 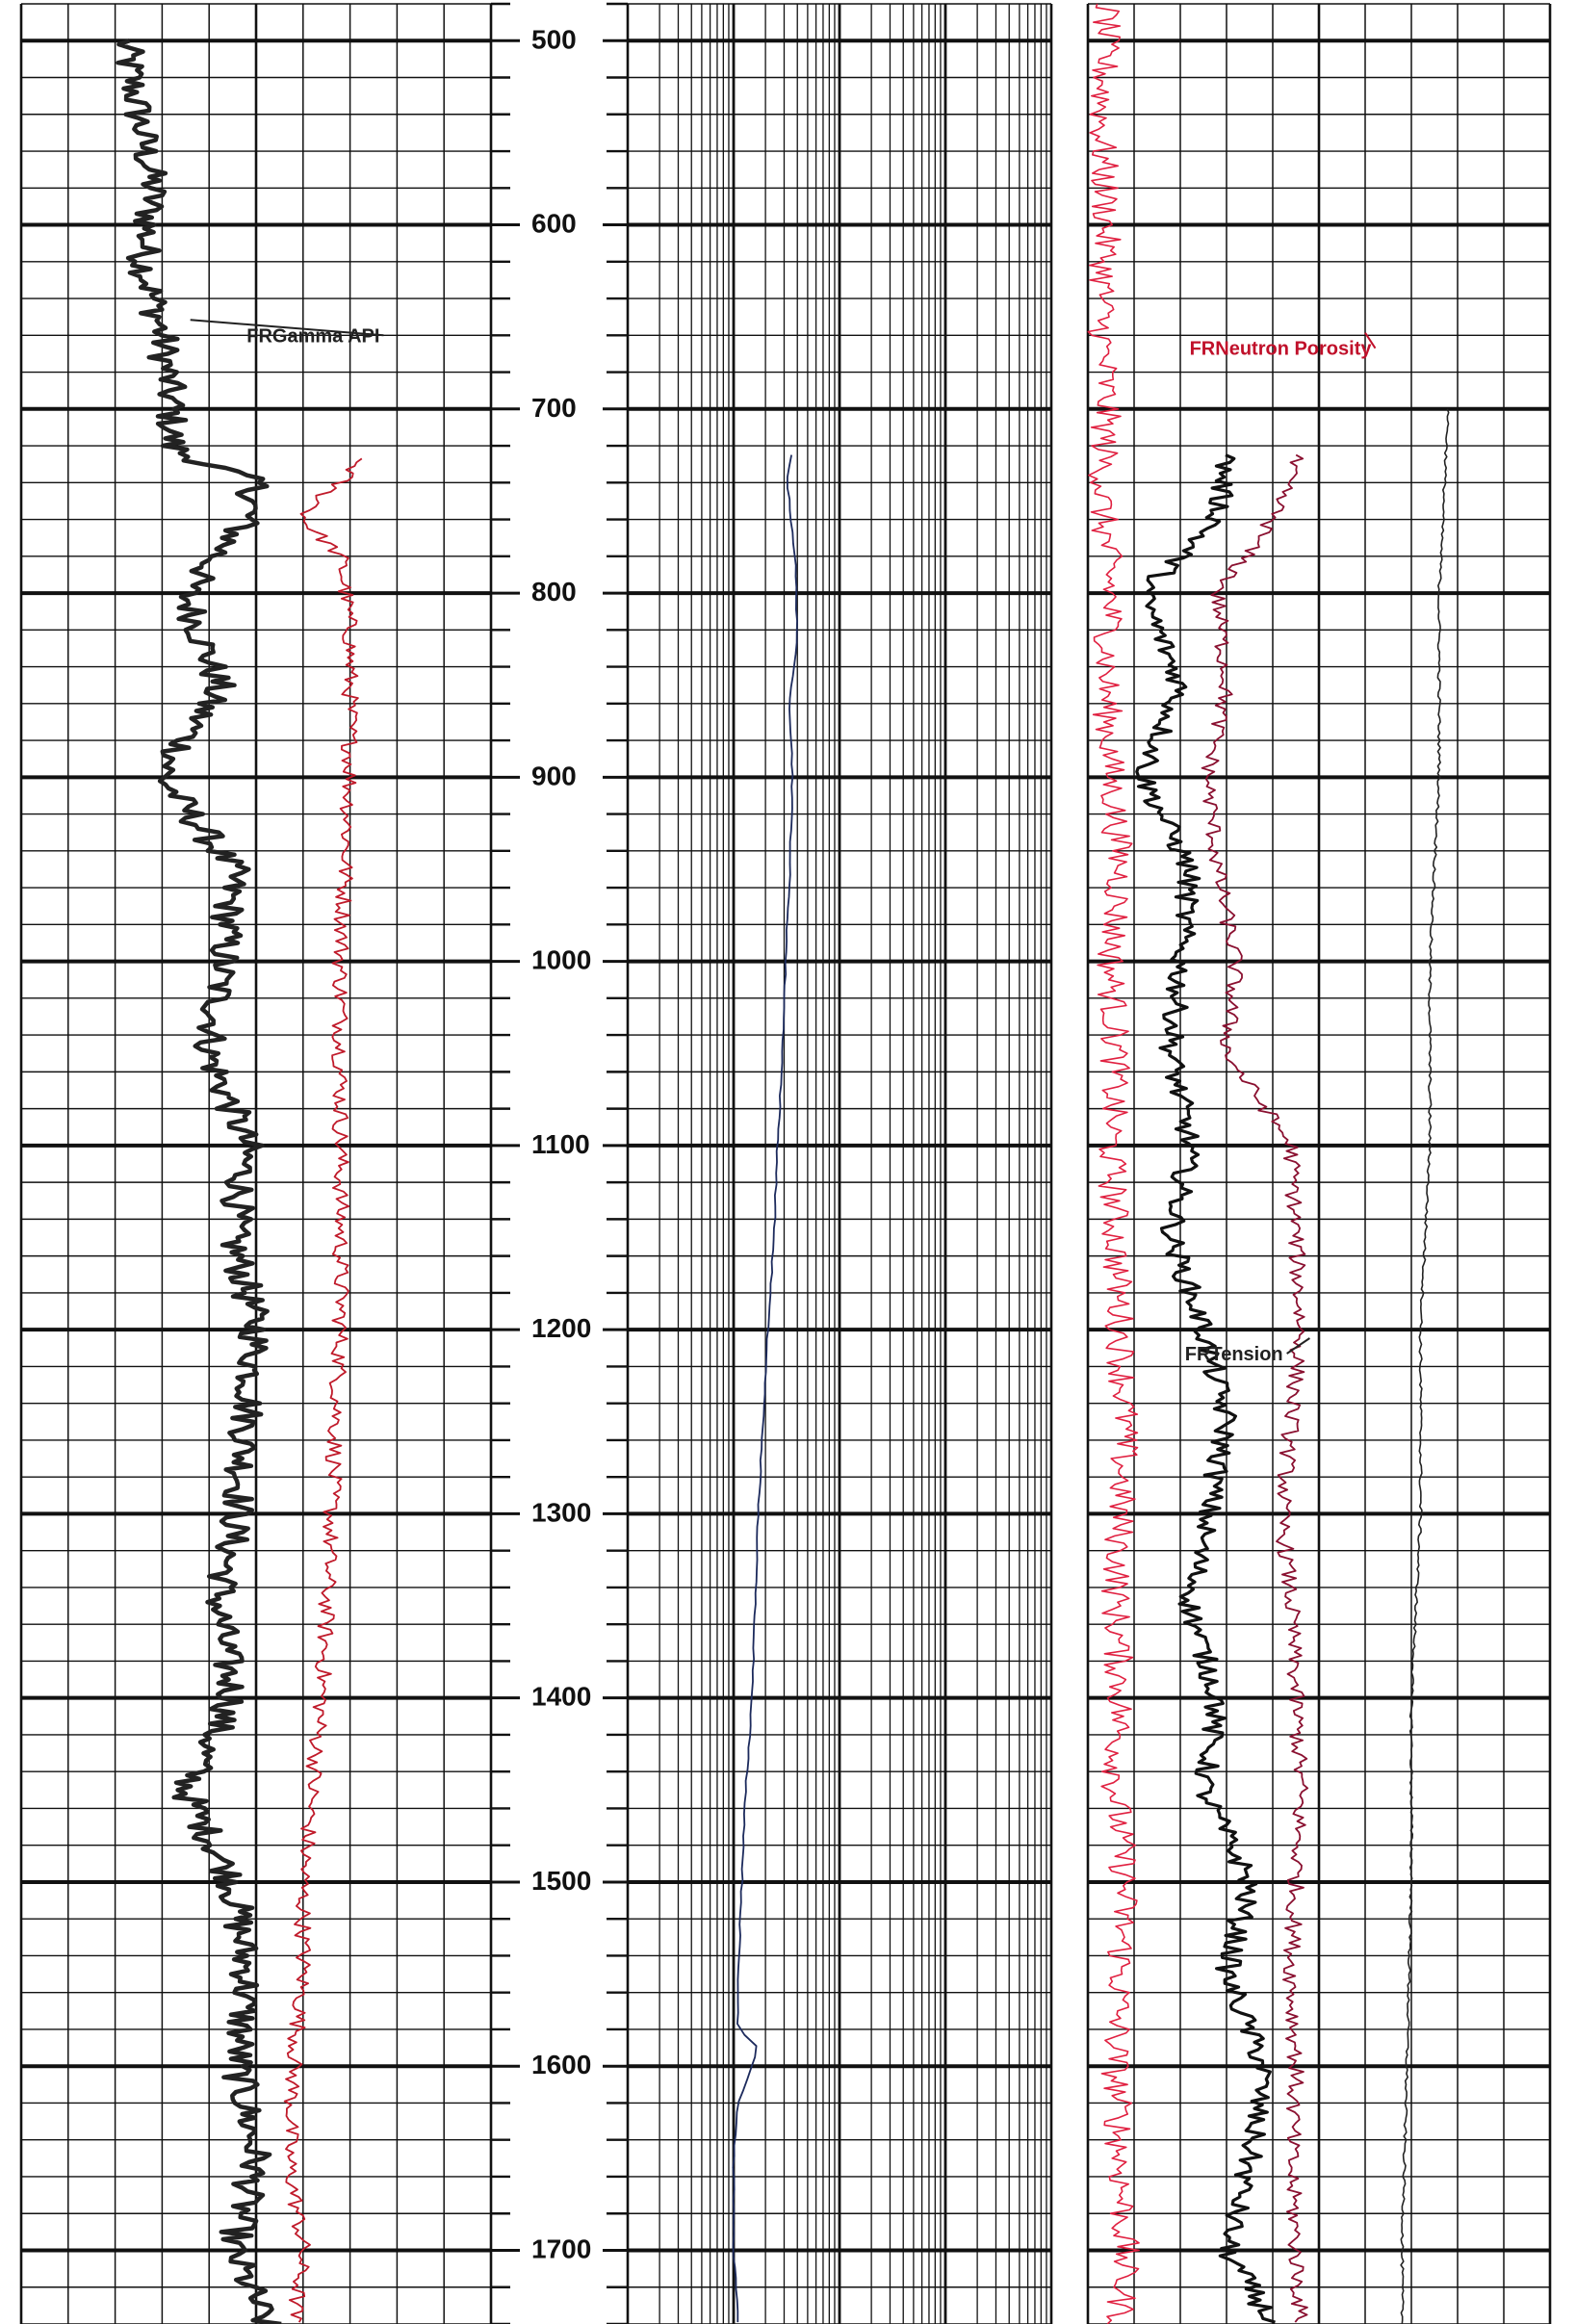 What do you see at coordinates (561, 2248) in the screenshot?
I see `depth-label-1700: 1700` at bounding box center [561, 2248].